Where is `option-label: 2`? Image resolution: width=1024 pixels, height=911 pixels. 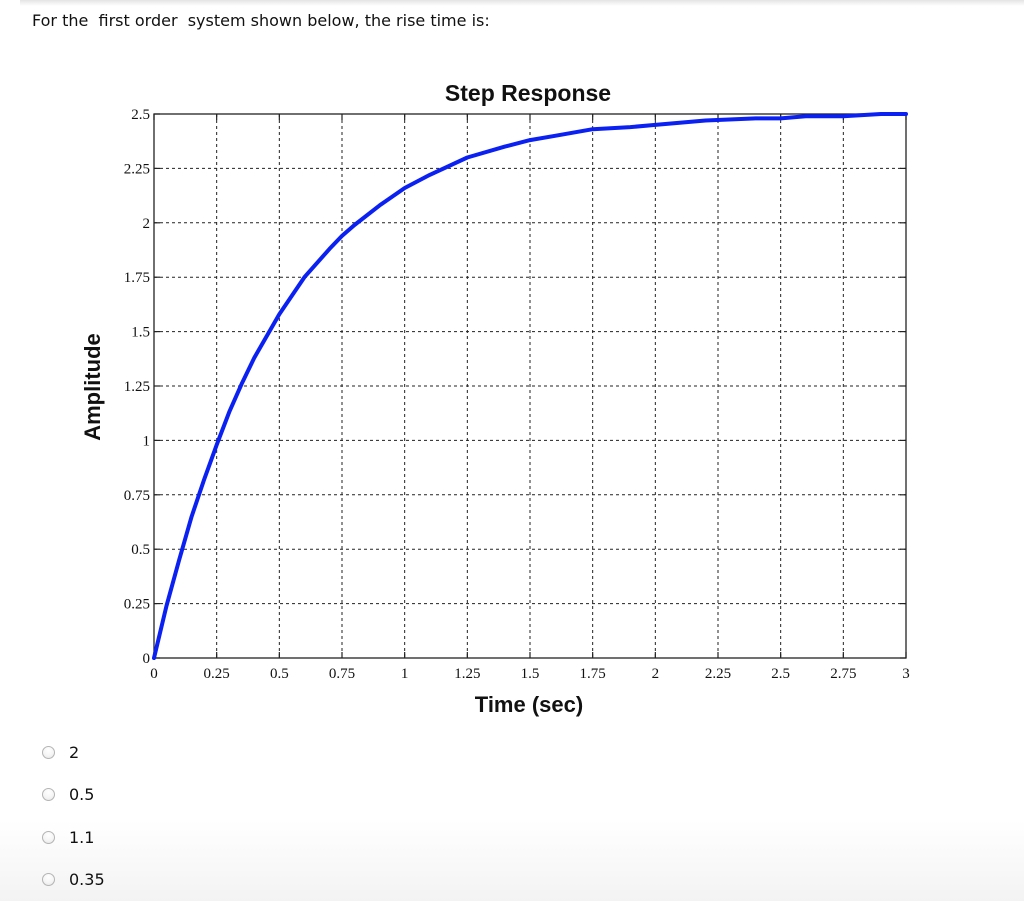 option-label: 2 is located at coordinates (74, 752).